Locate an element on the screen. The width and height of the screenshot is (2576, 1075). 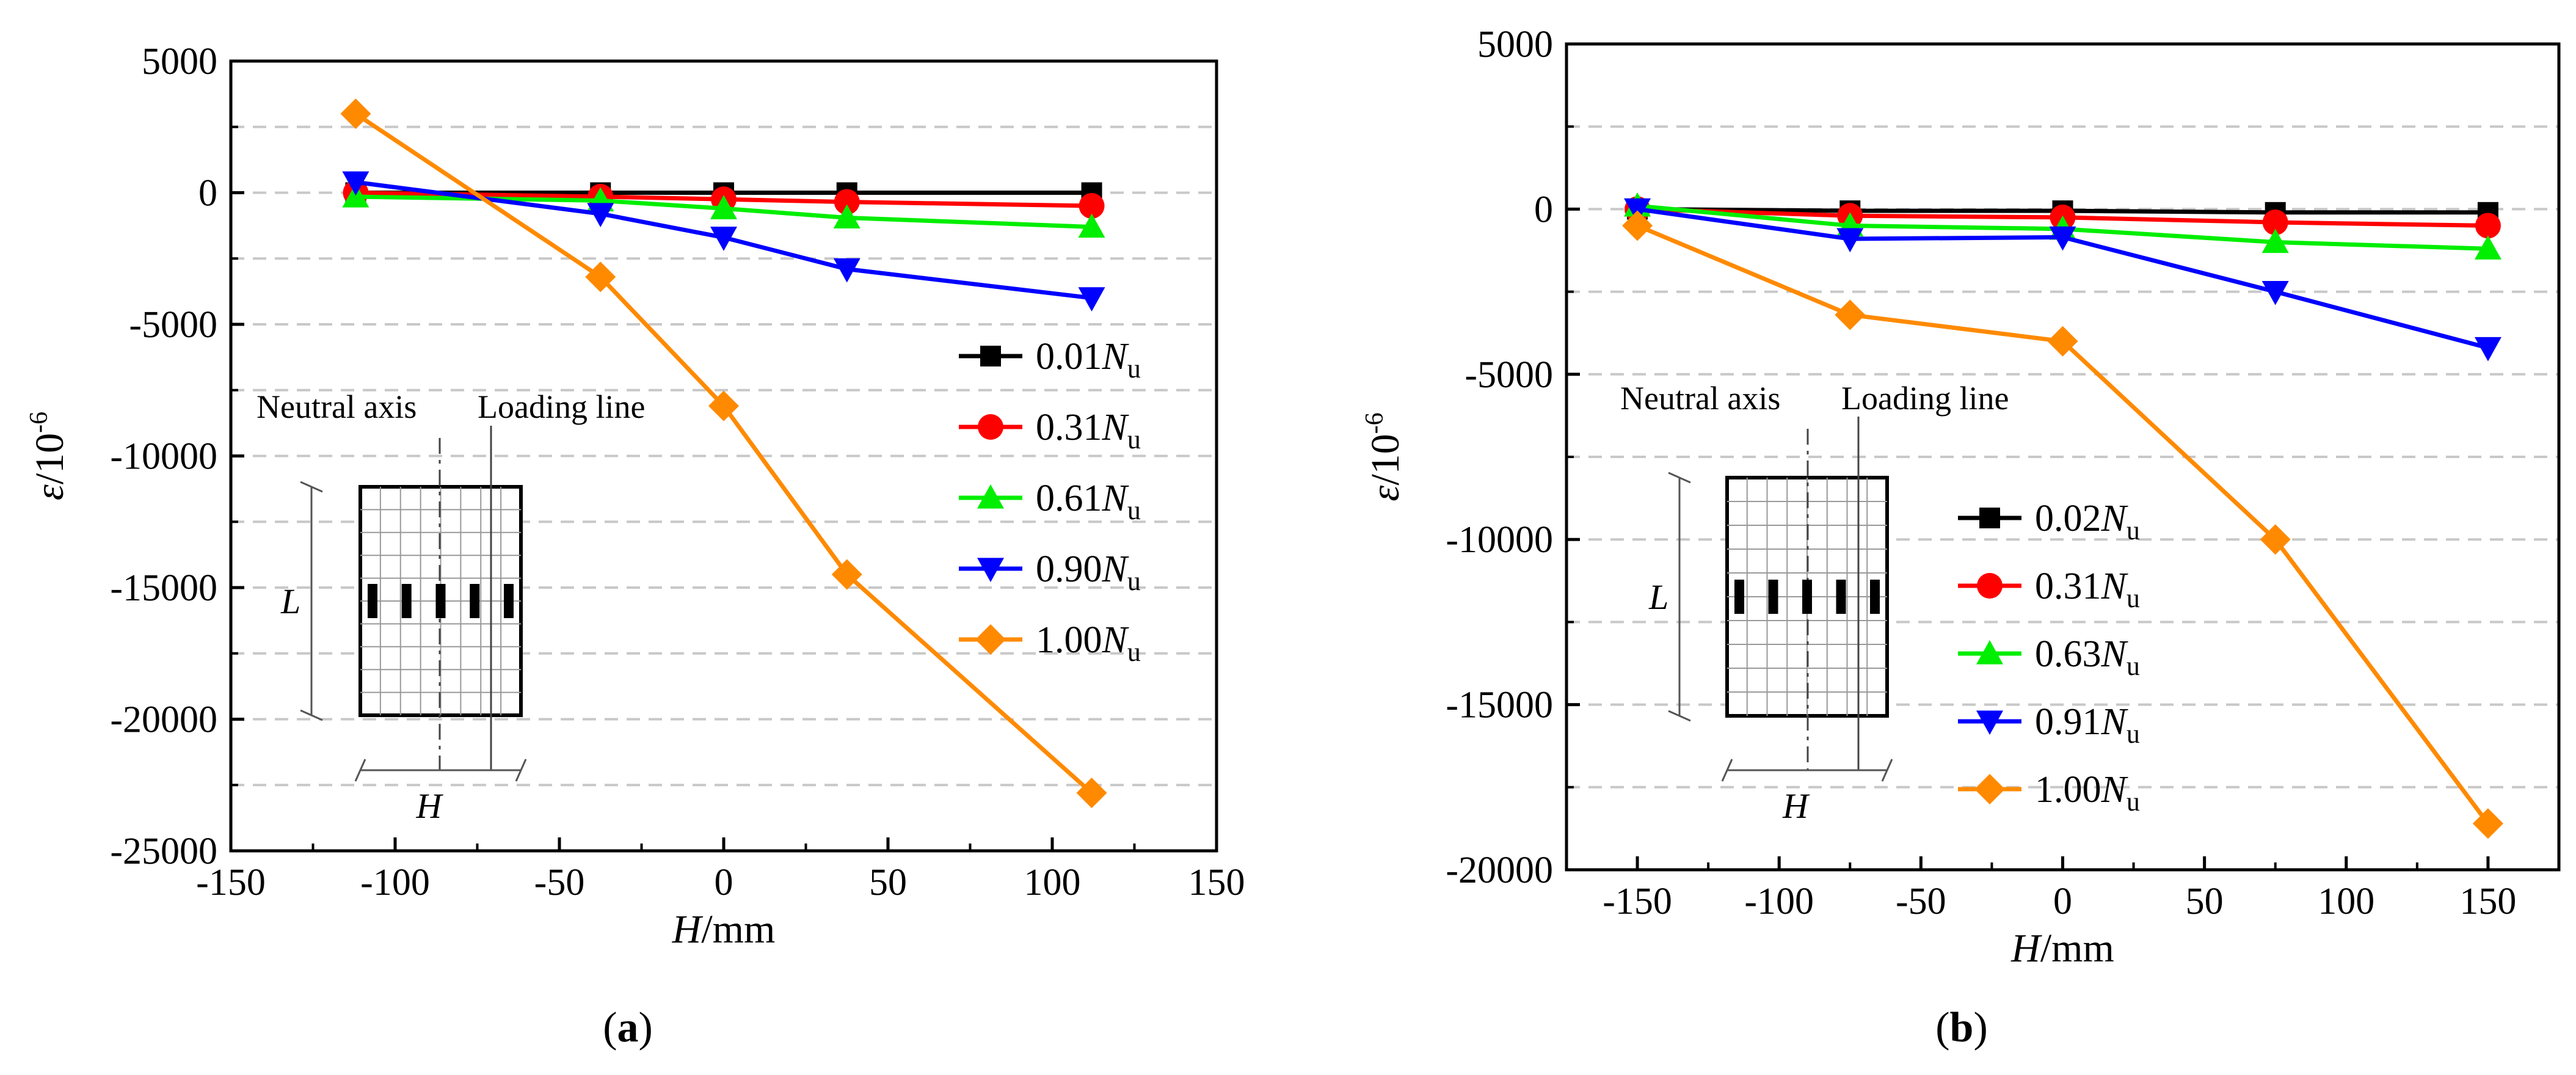
x-tick-label: 50 is located at coordinates (888, 883).